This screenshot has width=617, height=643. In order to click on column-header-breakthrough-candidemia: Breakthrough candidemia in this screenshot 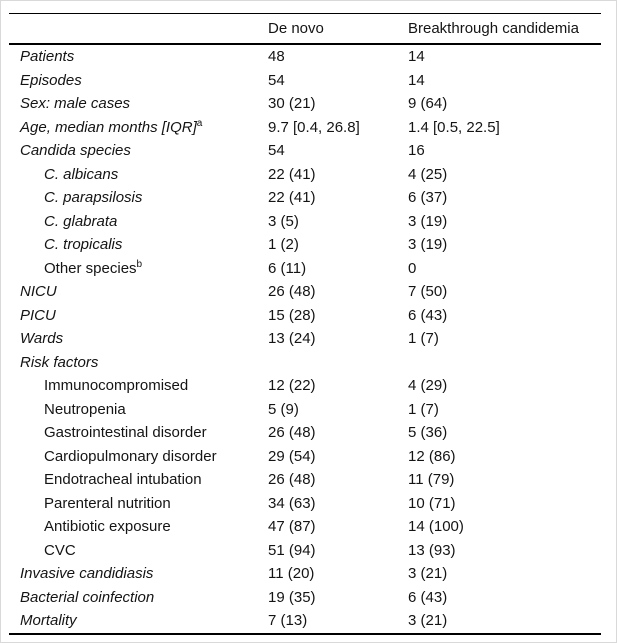, I will do `click(493, 28)`.